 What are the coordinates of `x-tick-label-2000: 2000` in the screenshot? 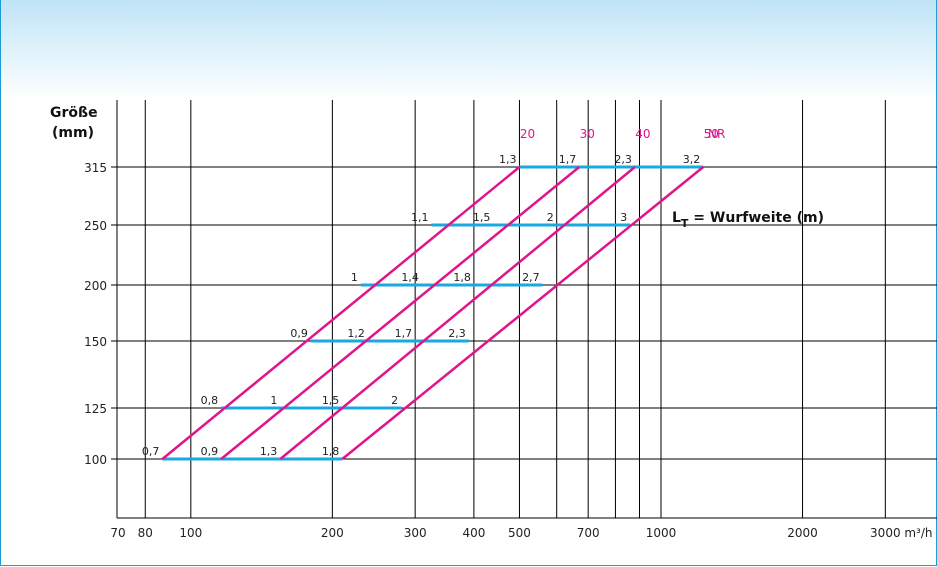 It's located at (802, 533).